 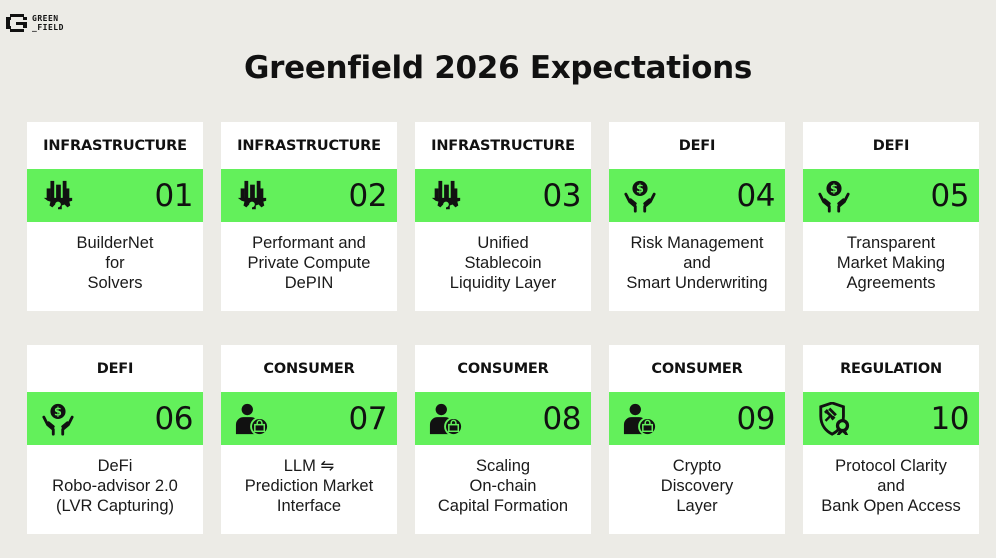 What do you see at coordinates (309, 505) in the screenshot?
I see `card-description-line: Interface` at bounding box center [309, 505].